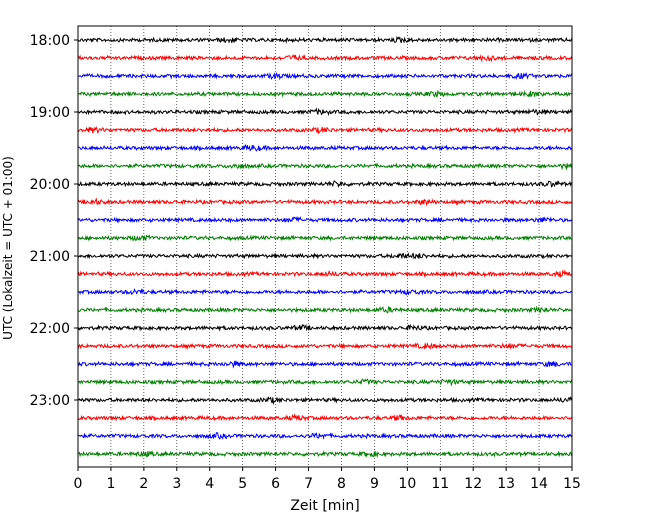 This screenshot has width=650, height=520. What do you see at coordinates (242, 484) in the screenshot?
I see `x-tick-label: 5` at bounding box center [242, 484].